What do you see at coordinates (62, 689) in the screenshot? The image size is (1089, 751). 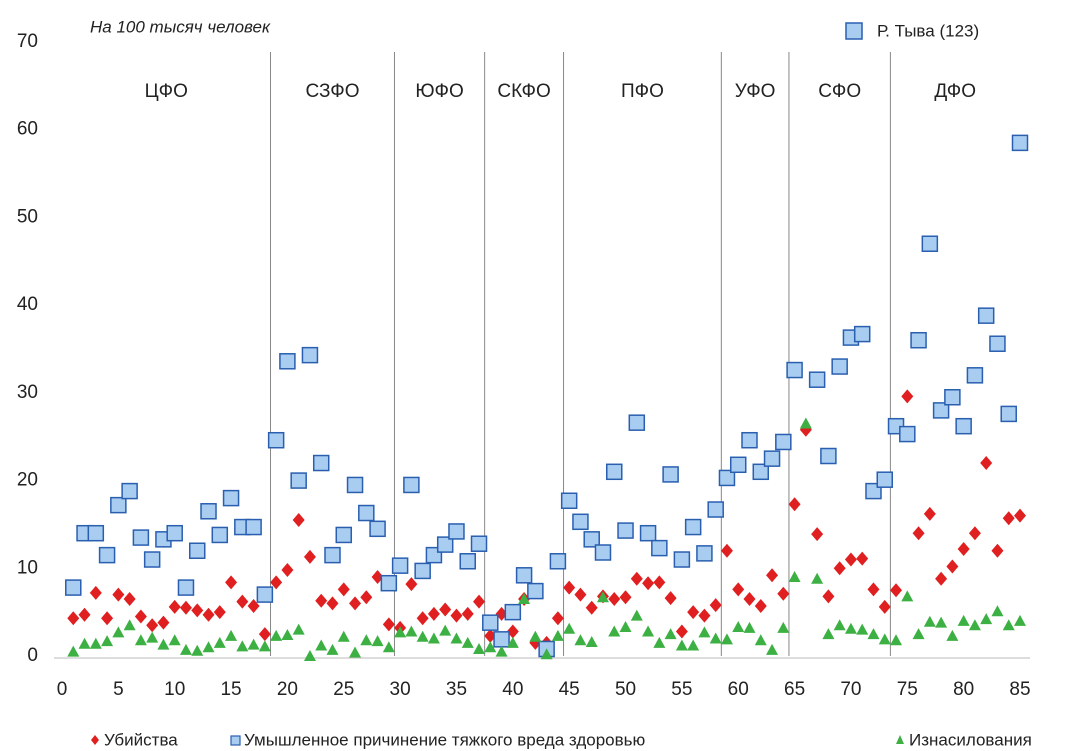 I see `x-tick-label: 0` at bounding box center [62, 689].